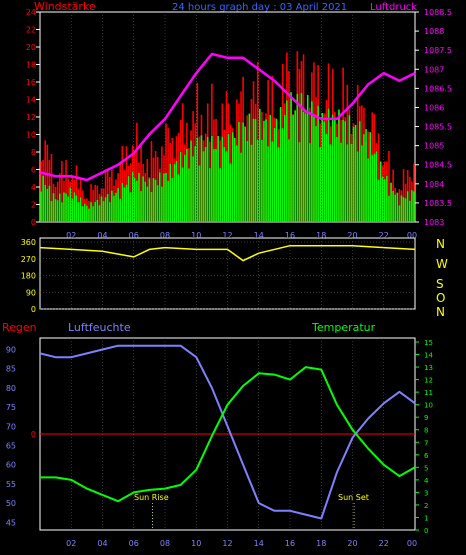 This screenshot has height=555, width=466. I want to click on wind-tick-label: 4, so click(33, 187).